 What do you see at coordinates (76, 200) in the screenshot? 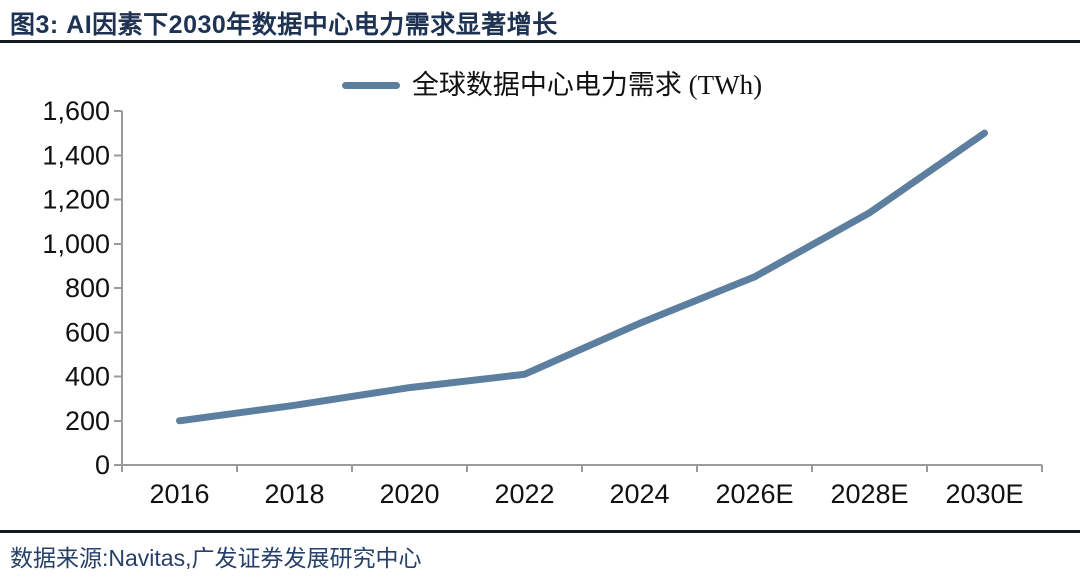
I see `y-tick-label: 1,200` at bounding box center [76, 200].